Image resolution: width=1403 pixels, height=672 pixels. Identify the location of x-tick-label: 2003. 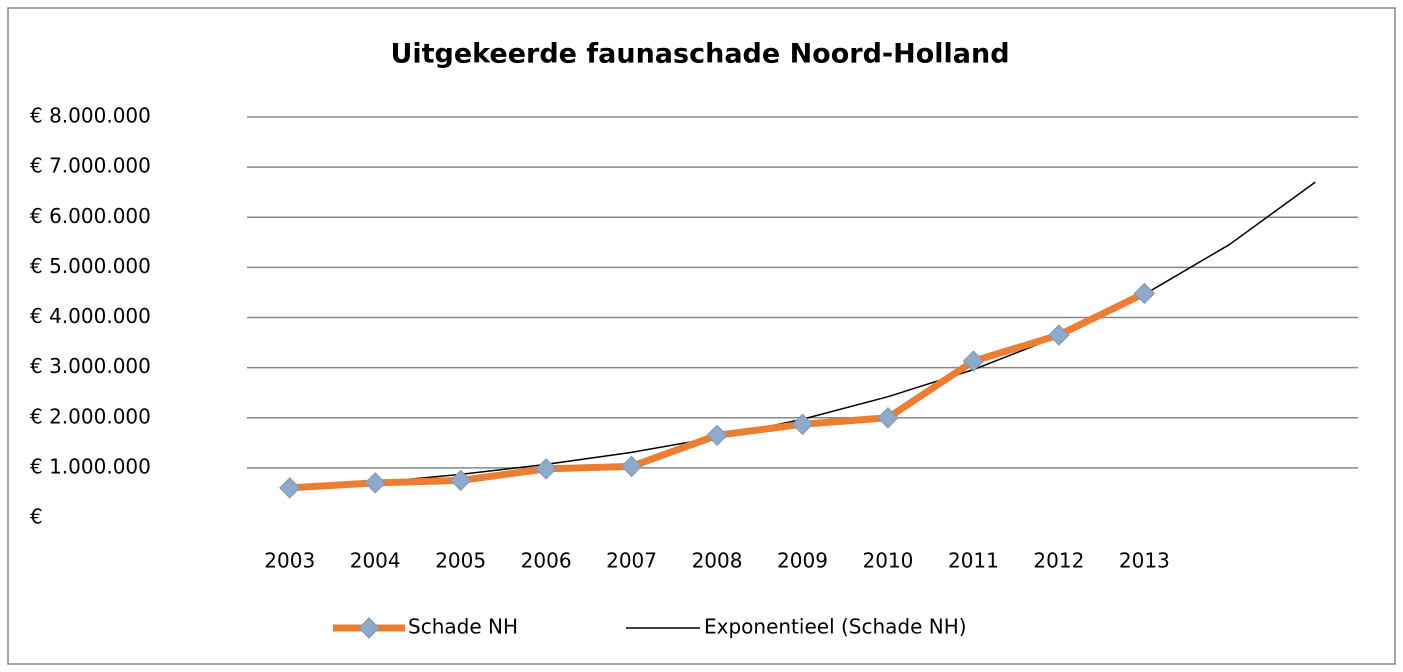
(289, 561).